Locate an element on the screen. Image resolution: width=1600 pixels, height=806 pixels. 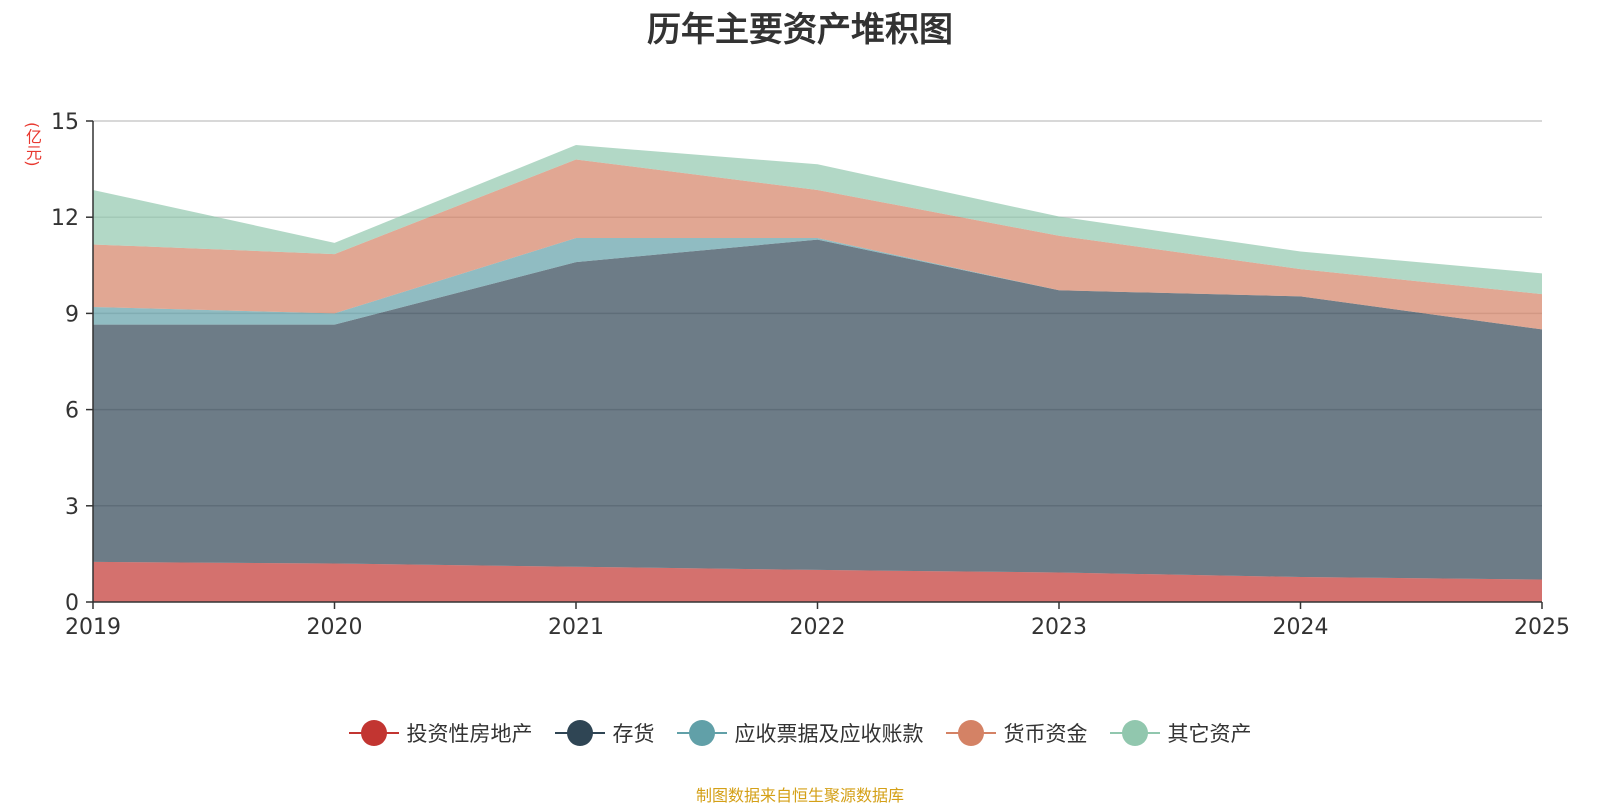
legend-item-3: 货币资金 is located at coordinates (1016, 733).